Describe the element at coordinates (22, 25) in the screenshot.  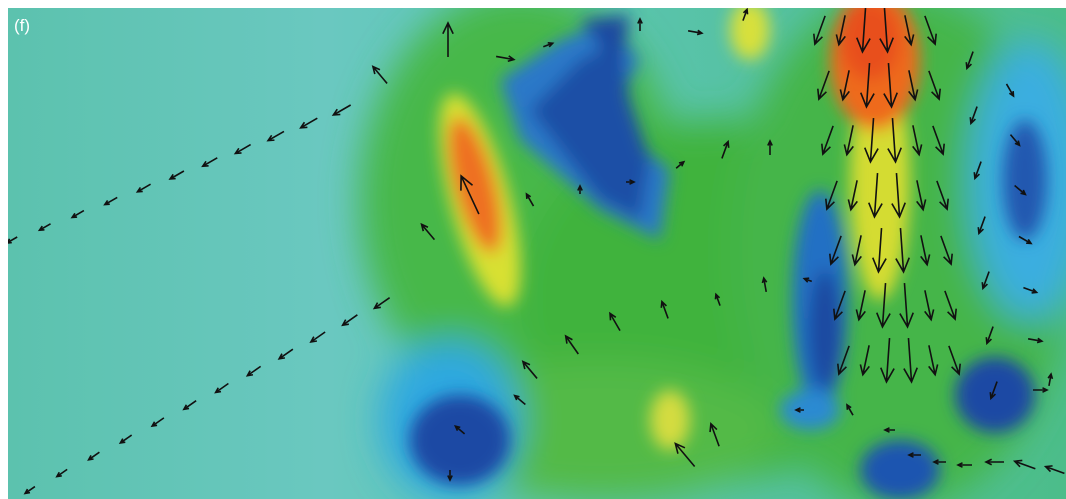
I see `panel-label: (f)` at that location.